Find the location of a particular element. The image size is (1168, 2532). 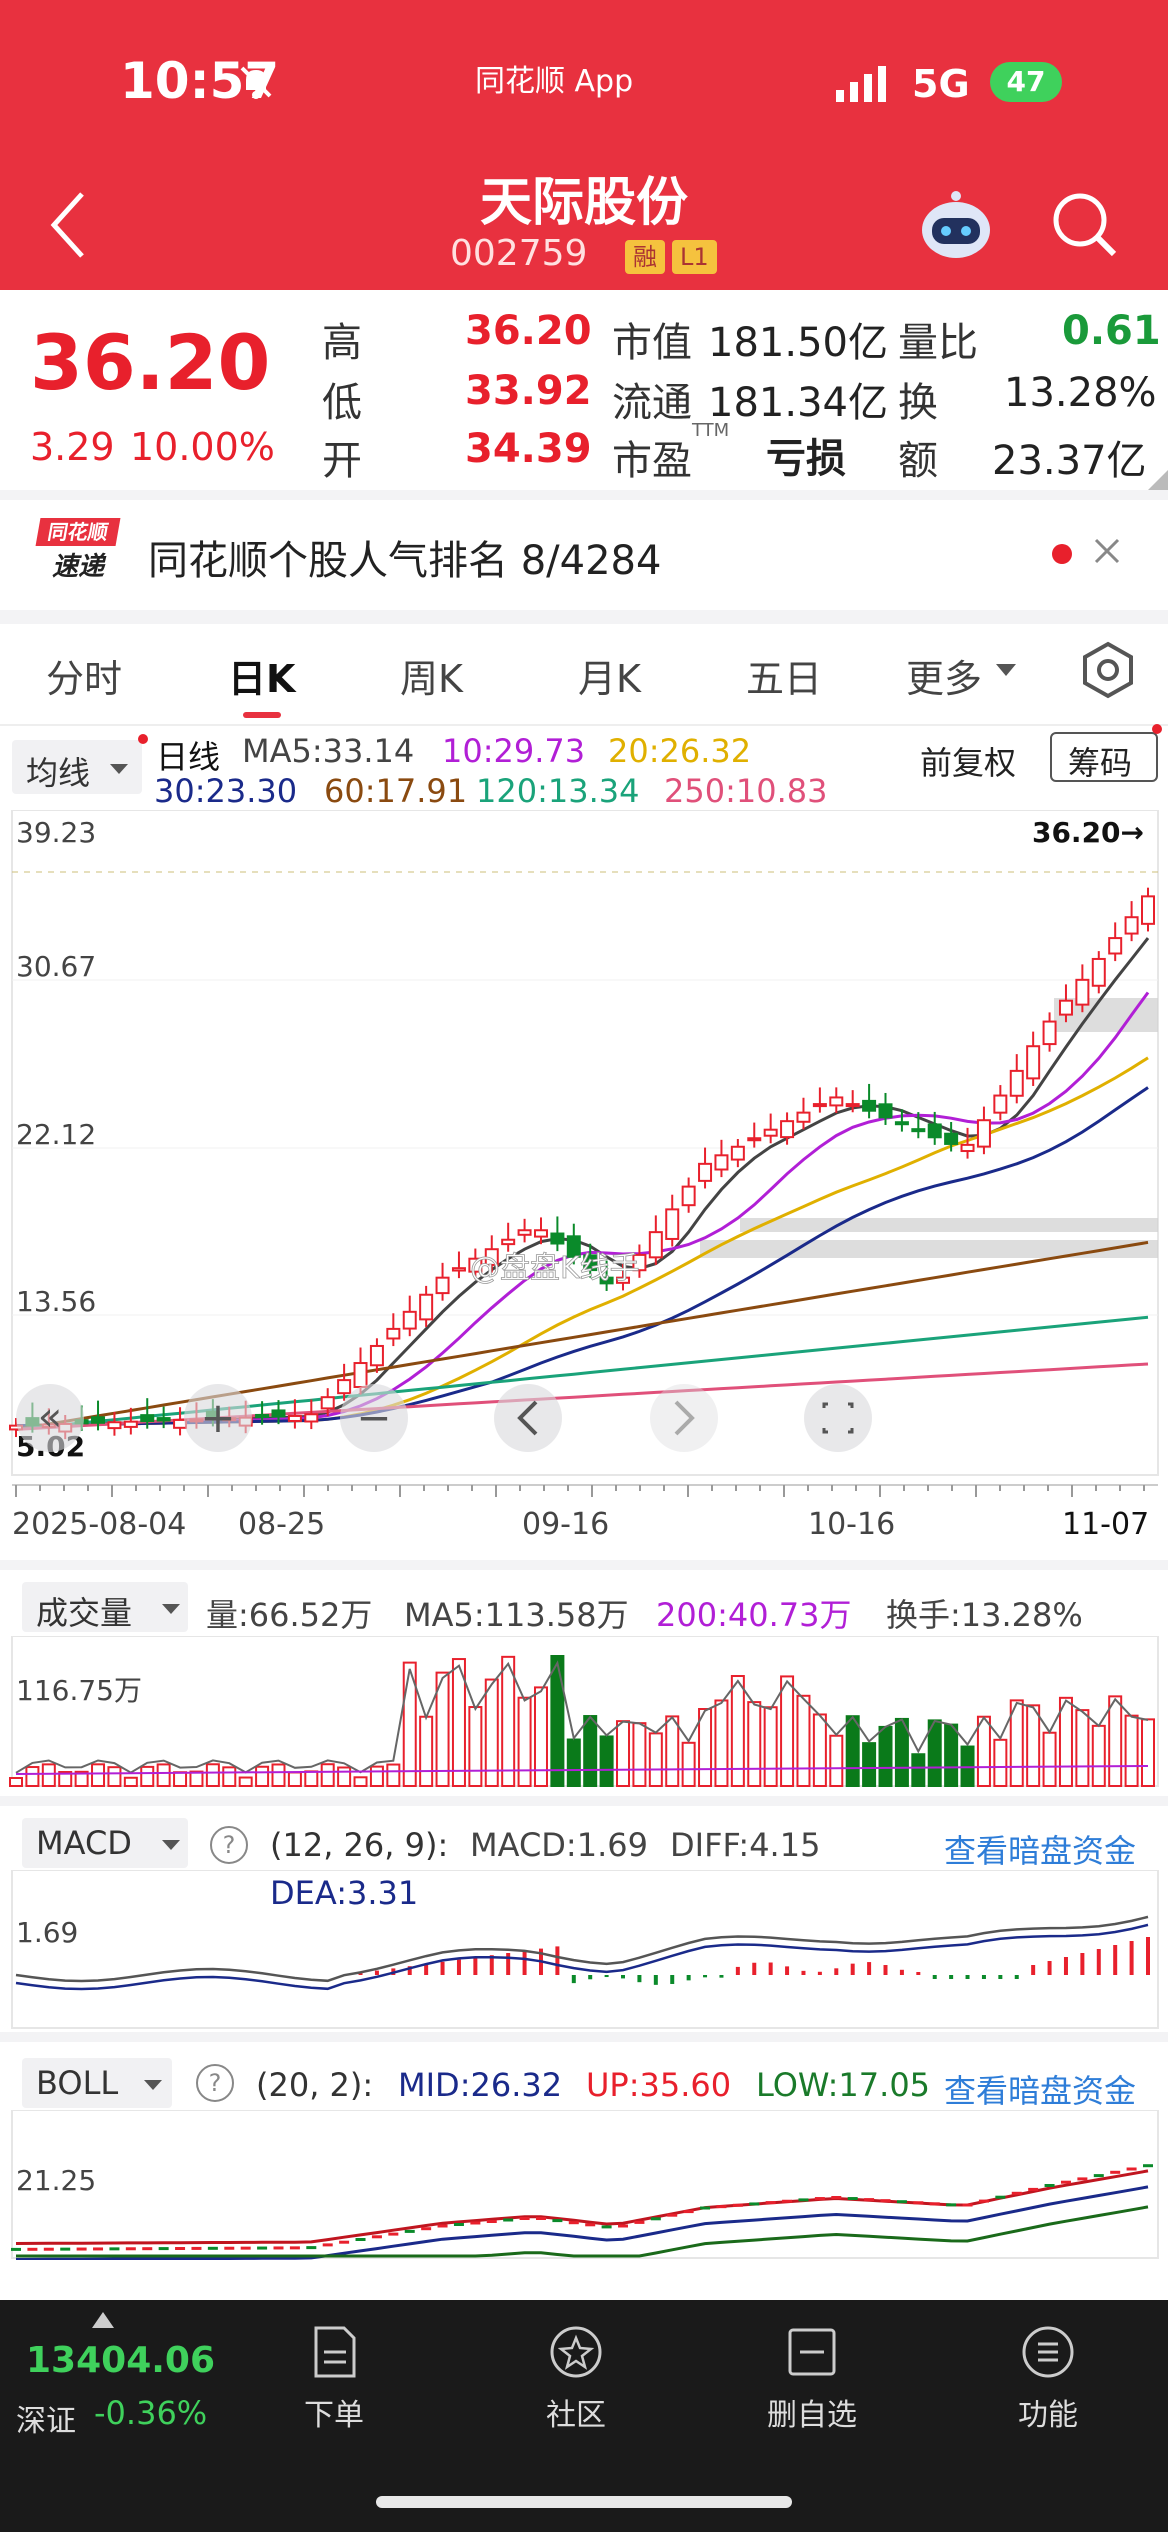

functions-button: 功能 is located at coordinates (1048, 2378).